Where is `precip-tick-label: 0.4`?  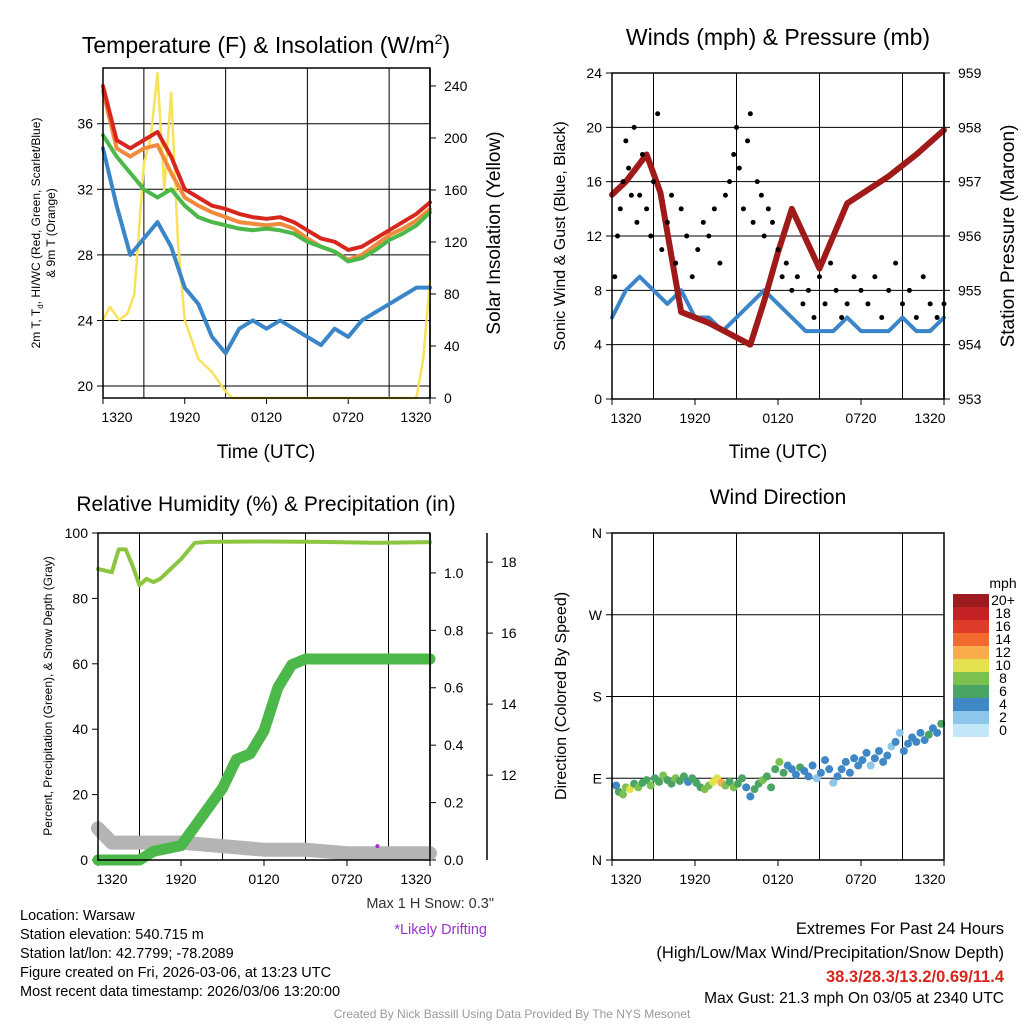
precip-tick-label: 0.4 is located at coordinates (454, 745).